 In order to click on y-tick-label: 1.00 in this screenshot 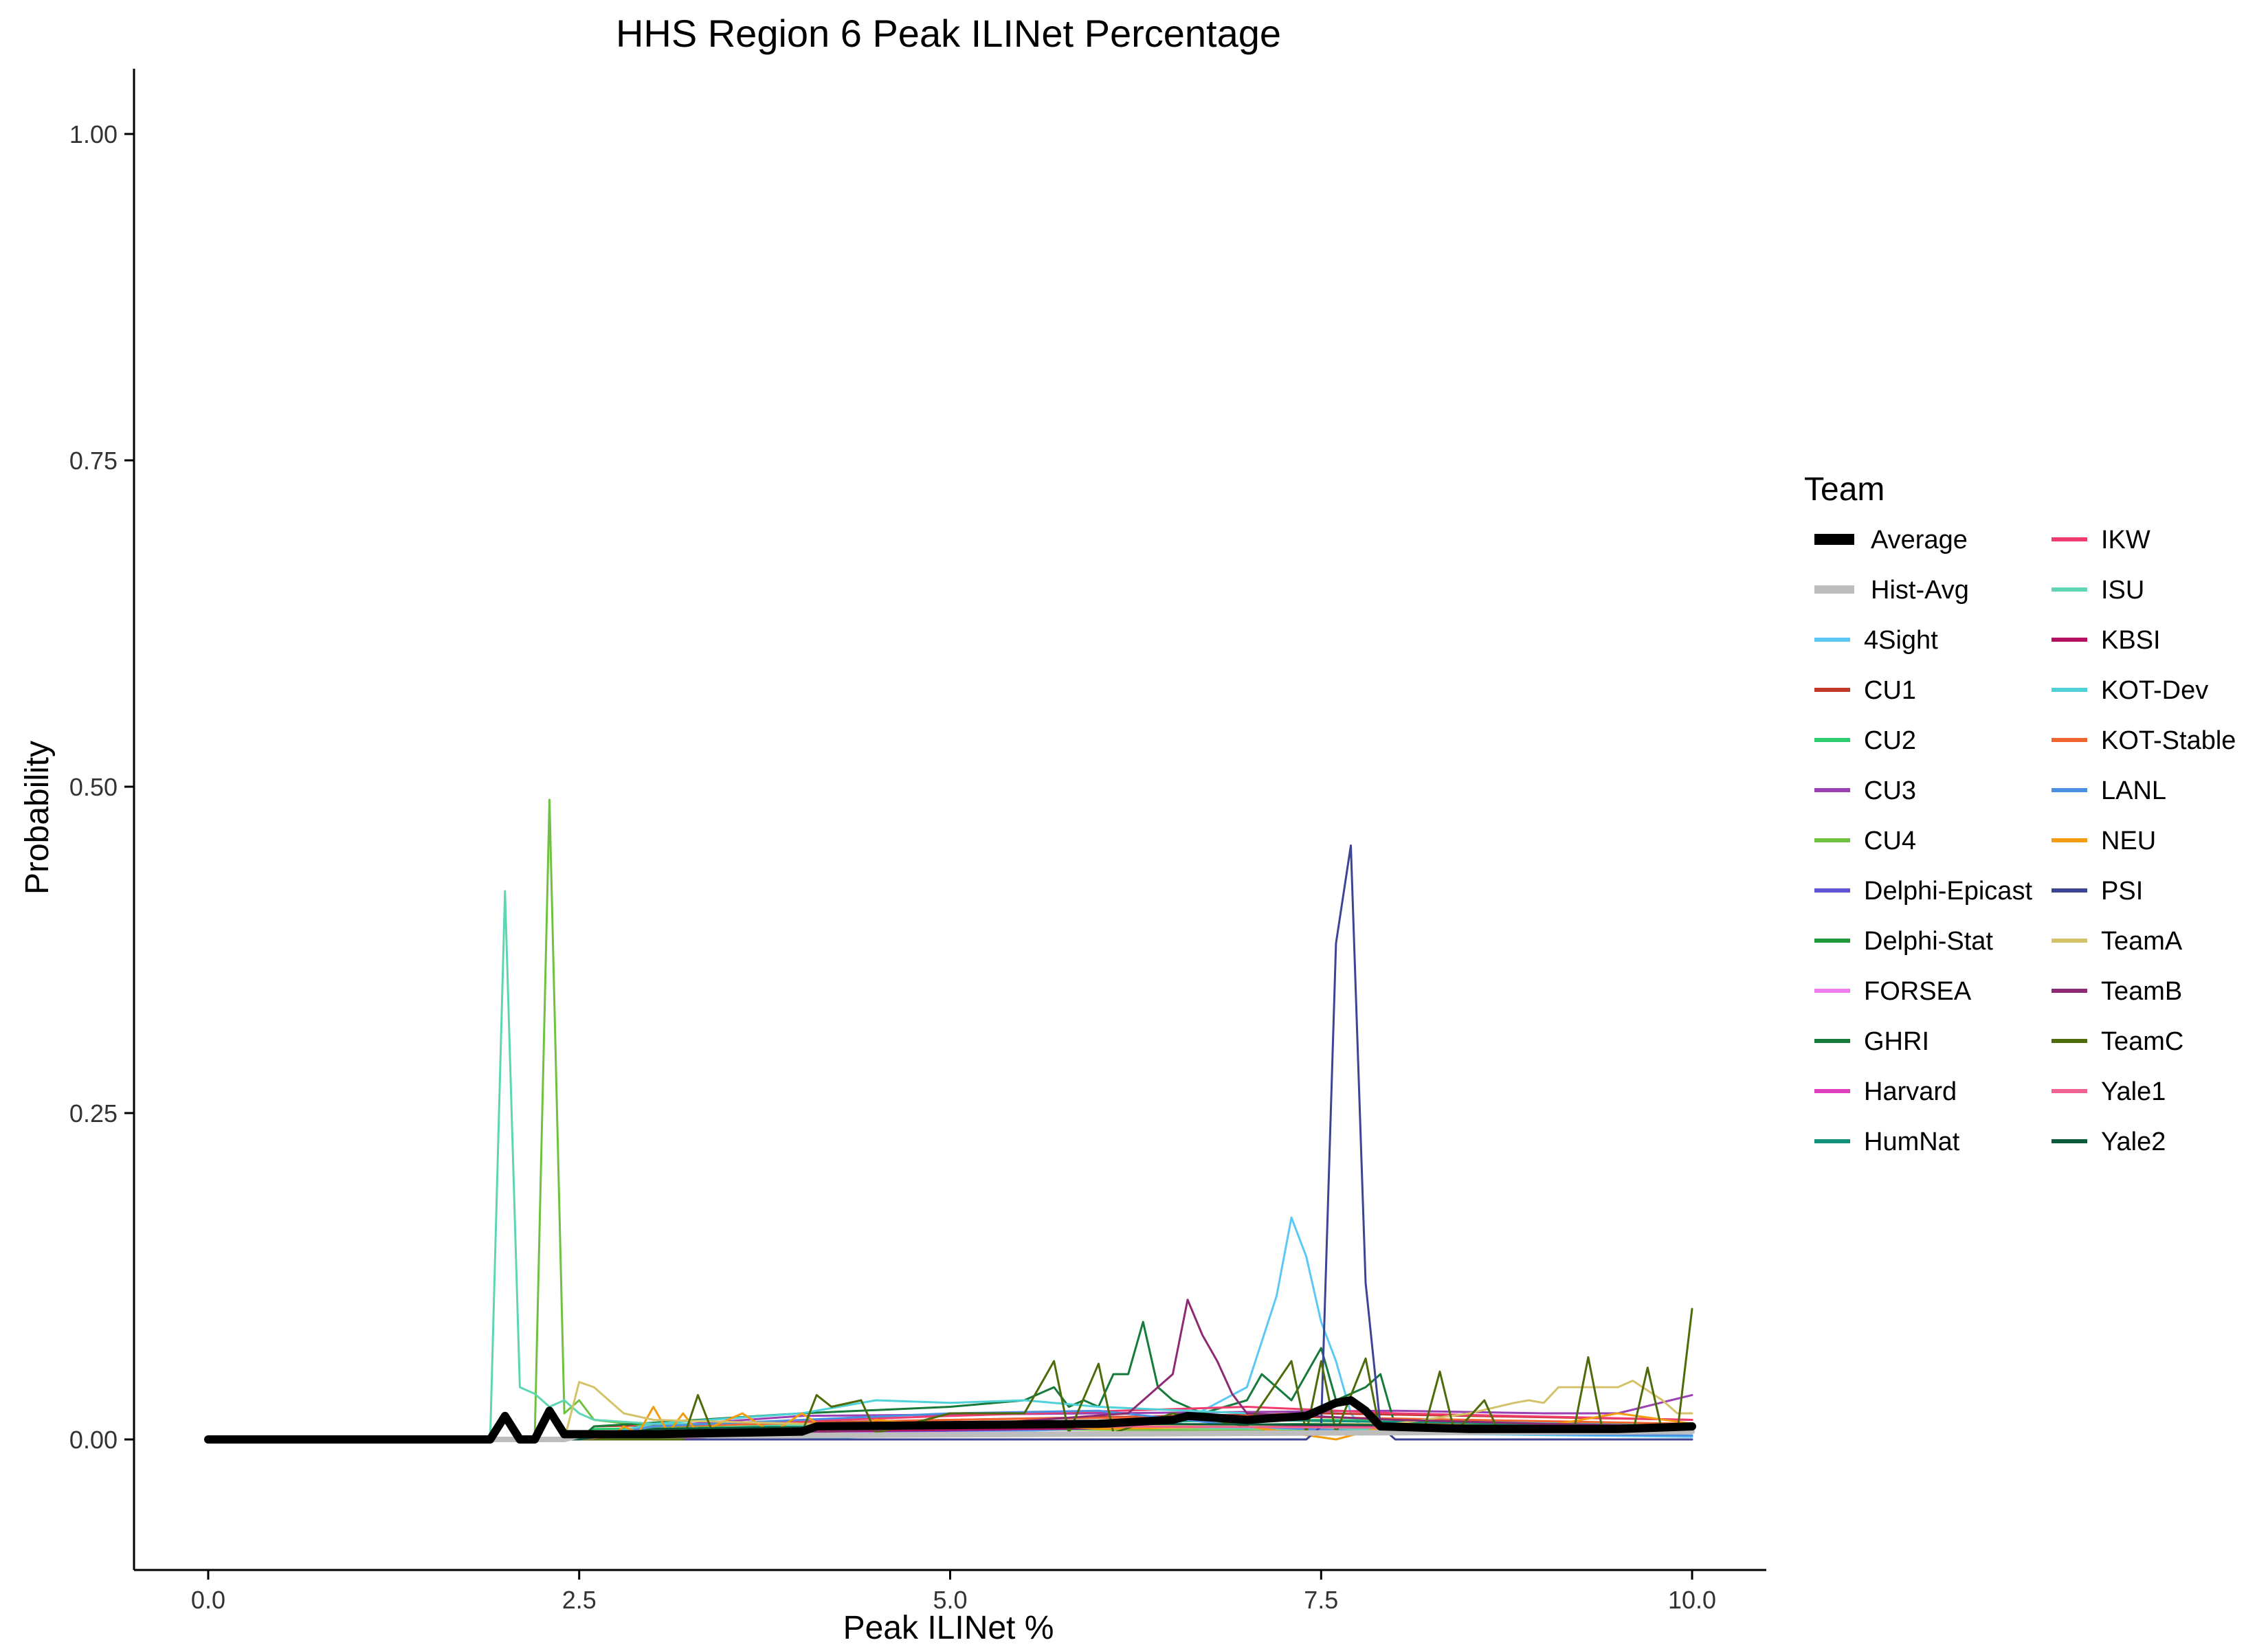, I will do `click(93, 134)`.